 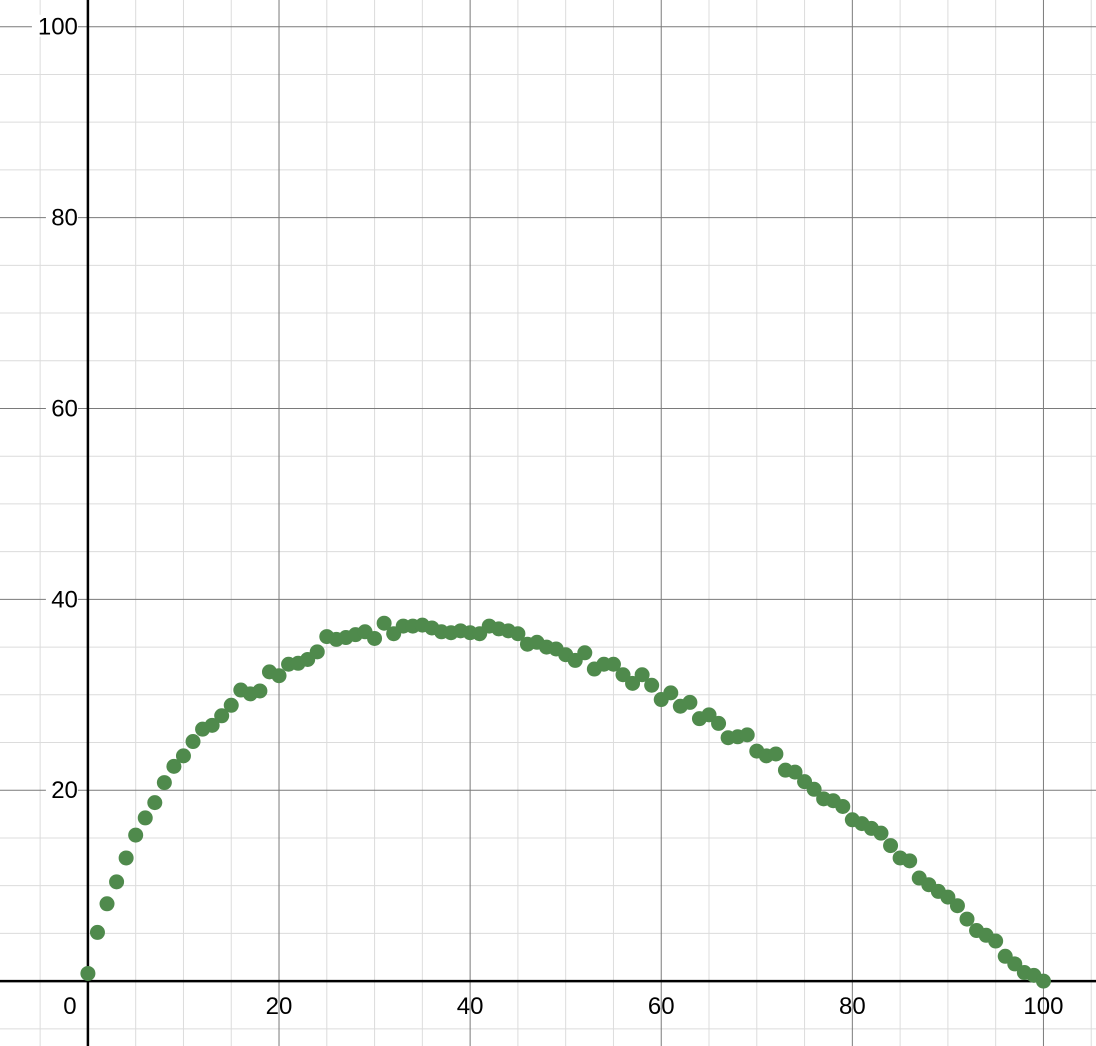 I want to click on x-tick-label: 60, so click(x=661, y=1006).